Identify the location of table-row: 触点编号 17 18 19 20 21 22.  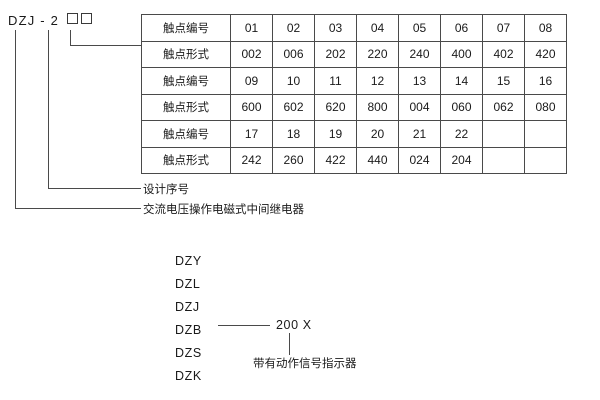
(354, 134).